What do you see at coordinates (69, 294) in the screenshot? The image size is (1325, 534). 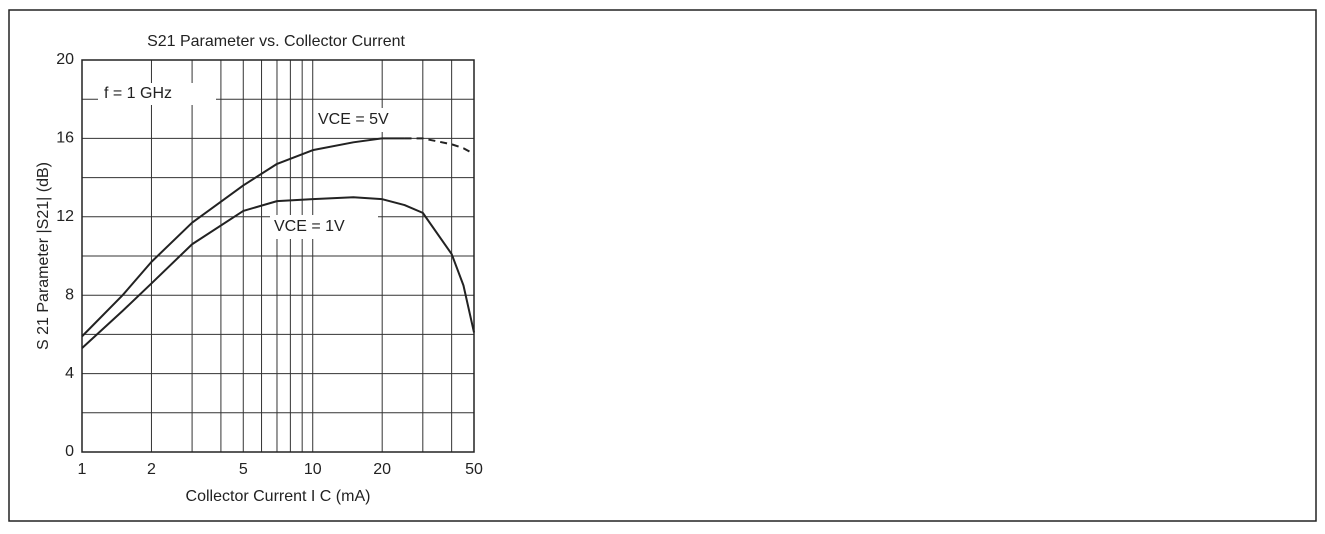 I see `y-tick-label: 8` at bounding box center [69, 294].